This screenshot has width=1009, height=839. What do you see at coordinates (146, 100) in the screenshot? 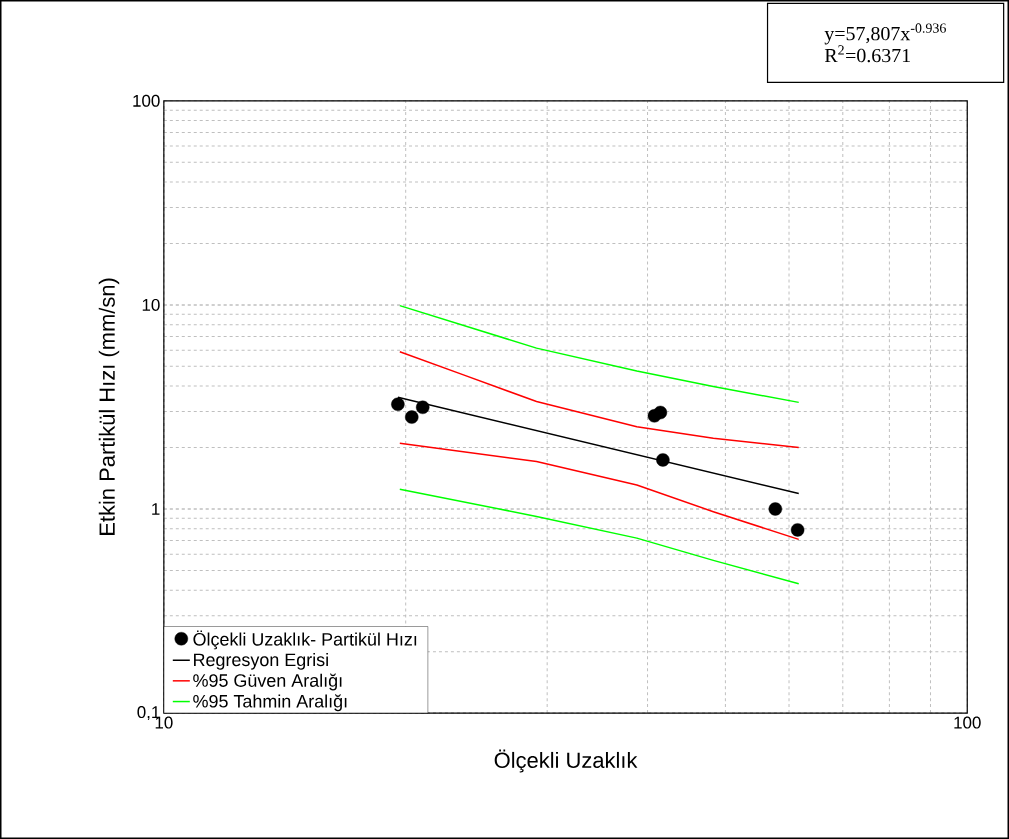
I see `y-tick-label: 100` at bounding box center [146, 100].